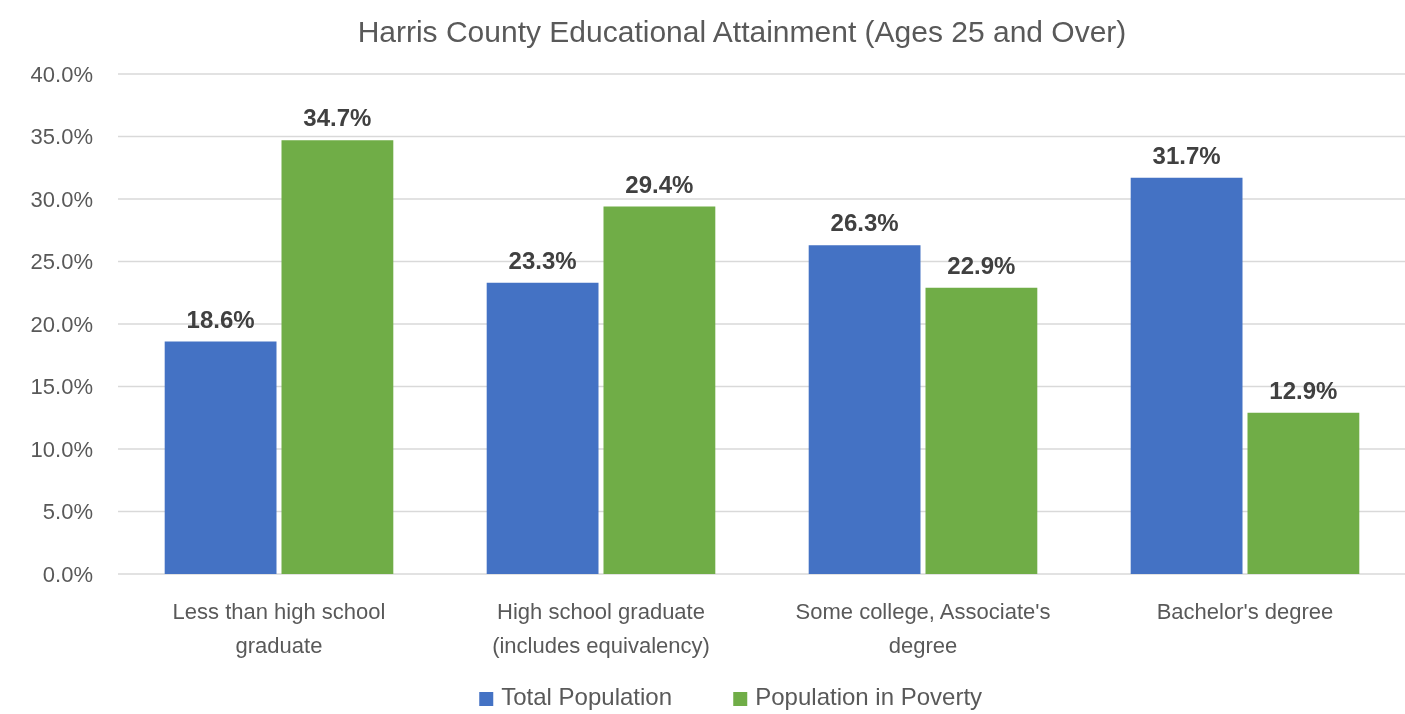  I want to click on data-label: 34.7%, so click(337, 118).